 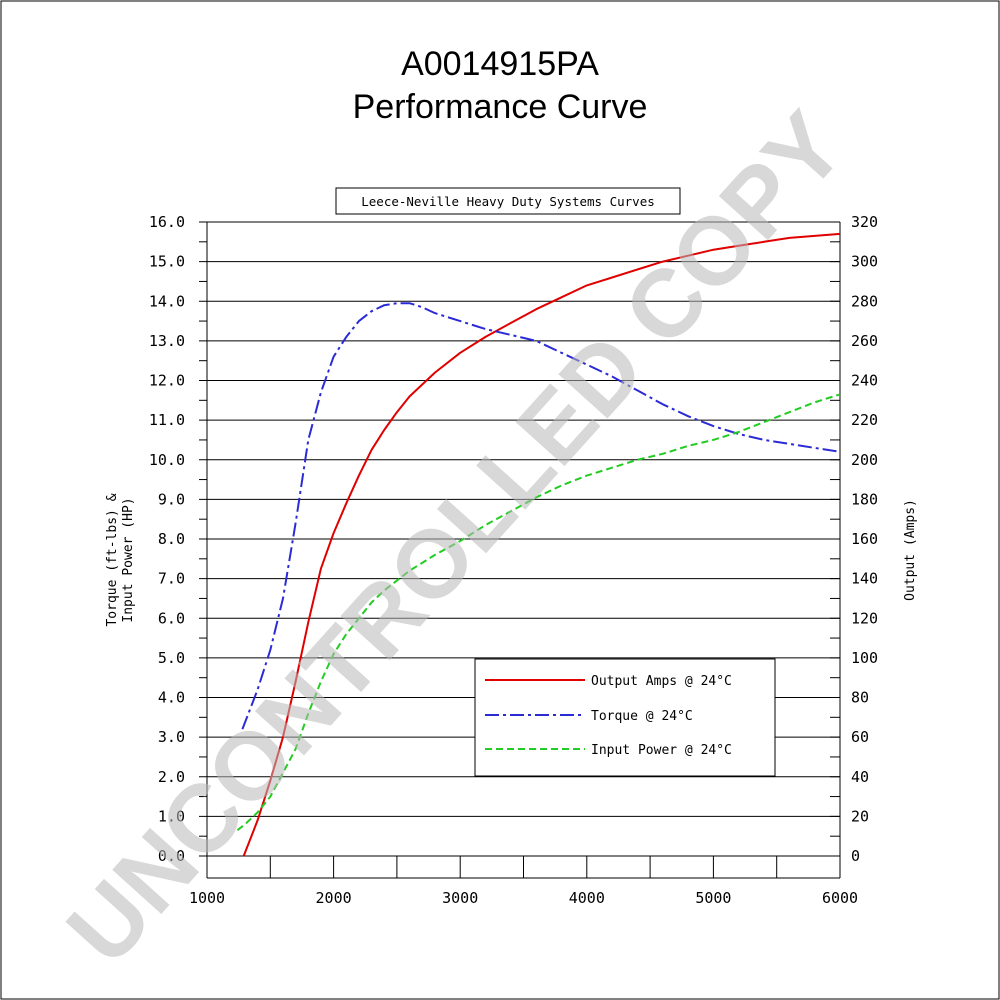 I want to click on left-axis-label-line1: Torque (ft-lbs) &, so click(x=112, y=559).